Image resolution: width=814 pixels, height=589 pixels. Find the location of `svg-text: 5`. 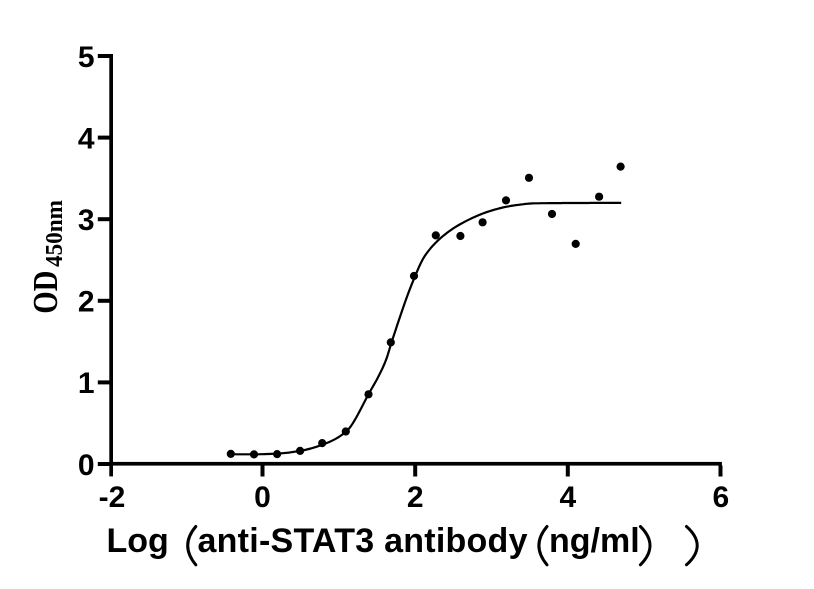

svg-text: 5 is located at coordinates (86, 57).